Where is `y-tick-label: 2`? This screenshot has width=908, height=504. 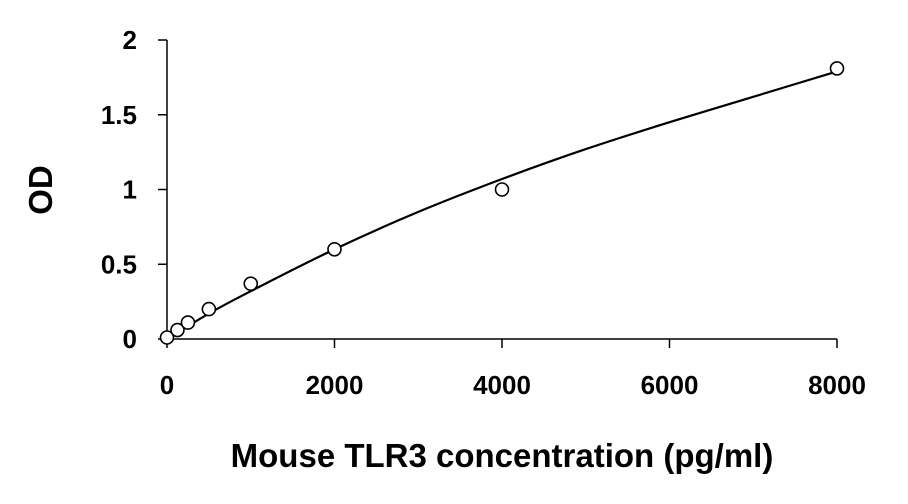 y-tick-label: 2 is located at coordinates (130, 40).